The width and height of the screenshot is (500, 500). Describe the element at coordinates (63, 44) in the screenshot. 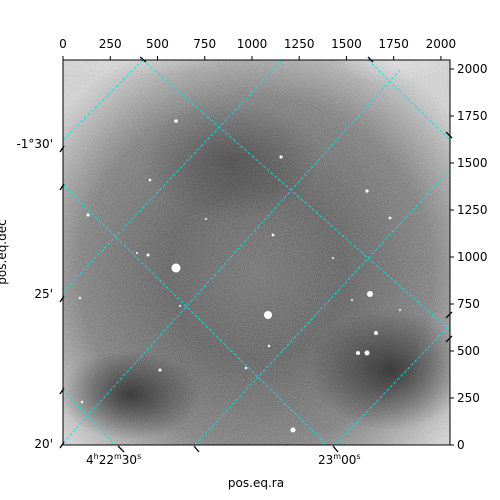

I see `x-pixel-tick-label: 0` at that location.